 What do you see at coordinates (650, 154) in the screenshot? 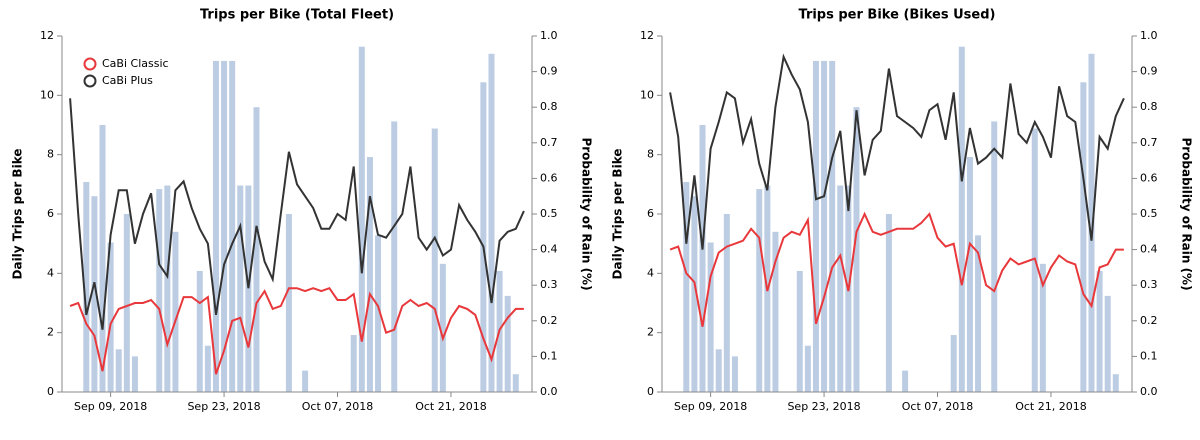
I see `y-tick-label: 8` at bounding box center [650, 154].